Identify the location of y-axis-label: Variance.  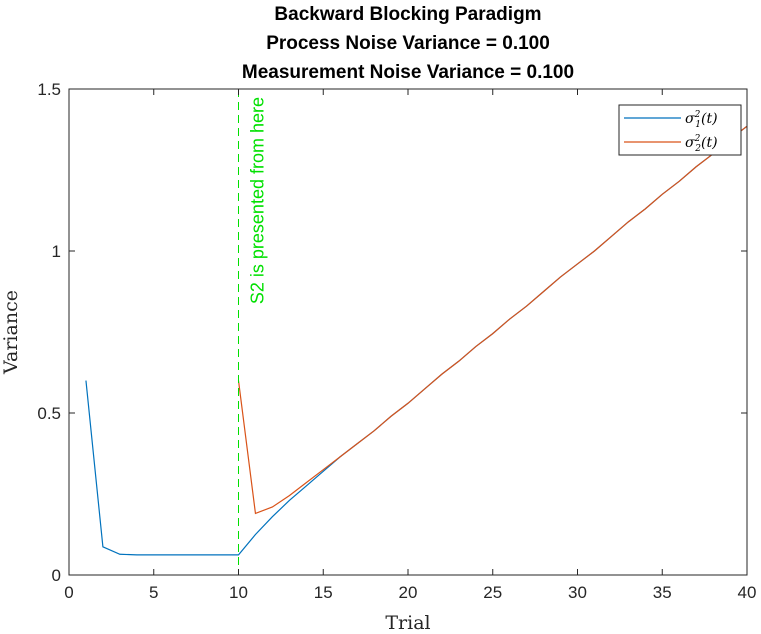
(11, 332).